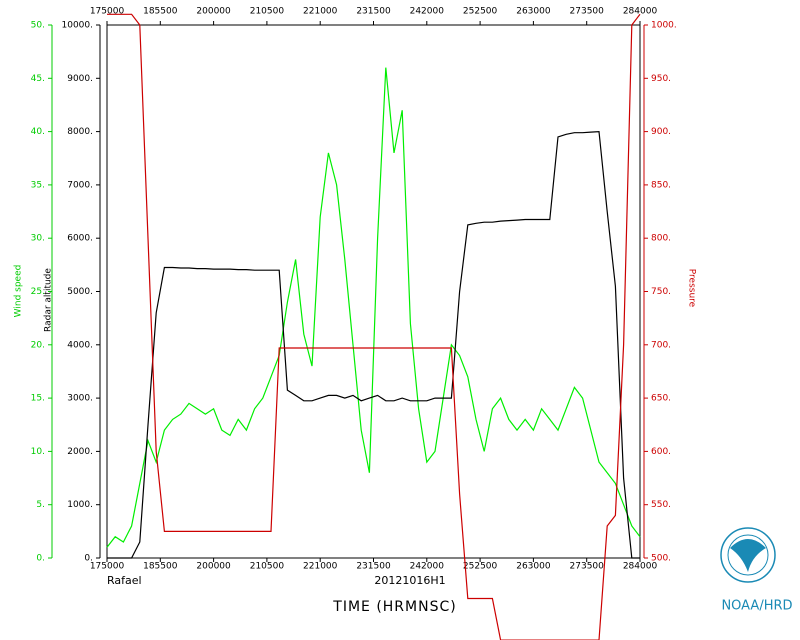  Describe the element at coordinates (80, 505) in the screenshot. I see `altitude-tick-label: 1000.` at that location.